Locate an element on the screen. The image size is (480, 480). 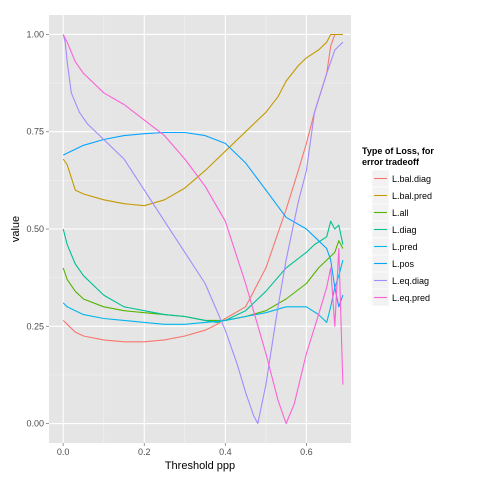
legend-label-l-bal-diag: L.bal.diag is located at coordinates (411, 179).